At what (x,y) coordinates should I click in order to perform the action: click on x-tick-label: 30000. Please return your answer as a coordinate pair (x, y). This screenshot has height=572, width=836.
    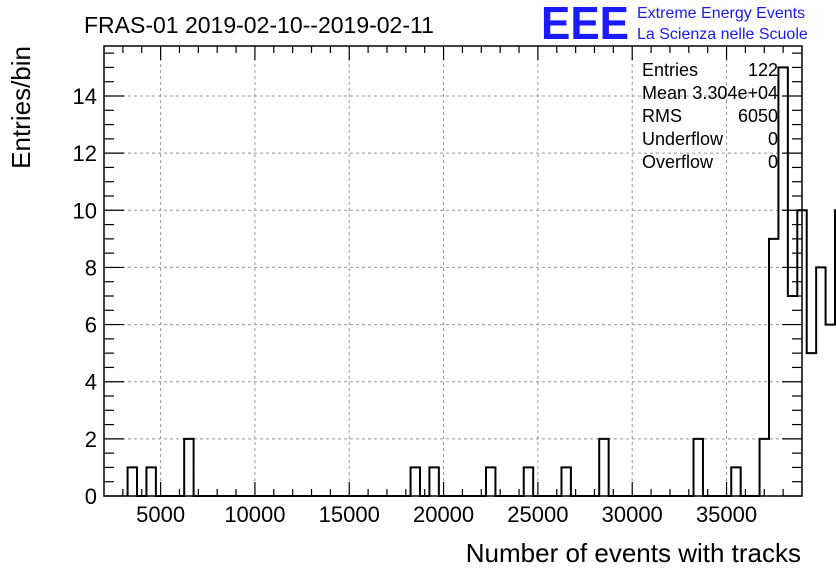
    Looking at the image, I should click on (632, 514).